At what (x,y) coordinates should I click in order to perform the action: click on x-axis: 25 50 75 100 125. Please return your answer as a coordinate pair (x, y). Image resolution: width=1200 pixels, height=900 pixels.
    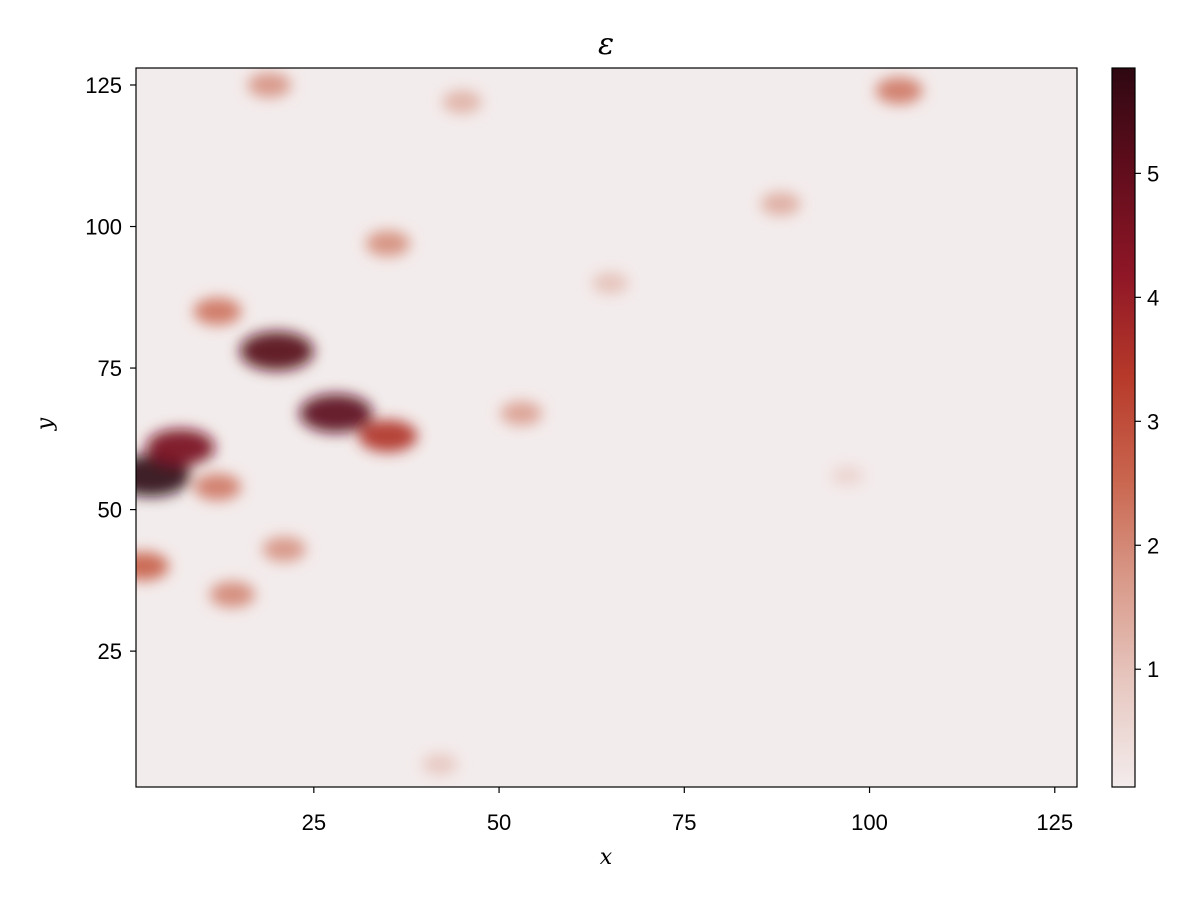
    Looking at the image, I should click on (687, 811).